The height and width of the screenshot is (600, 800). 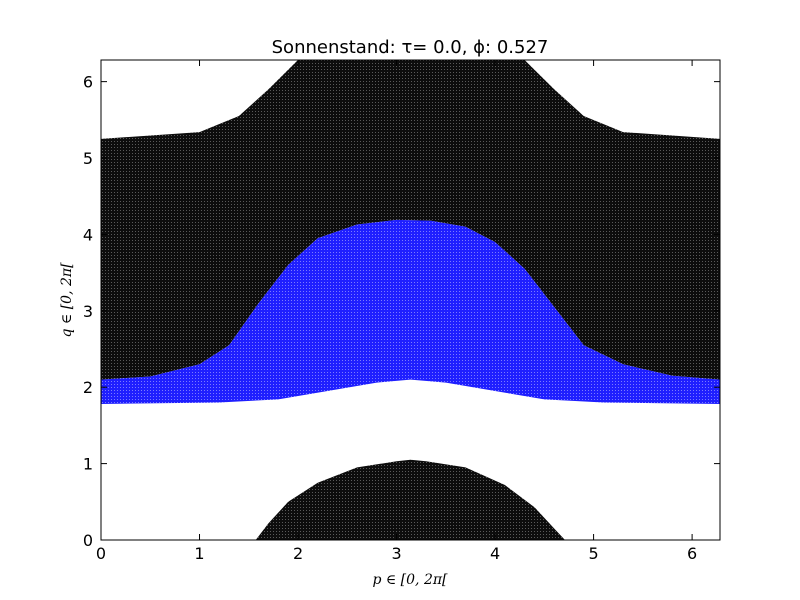 I want to click on y-tick-label: 1, so click(x=88, y=464).